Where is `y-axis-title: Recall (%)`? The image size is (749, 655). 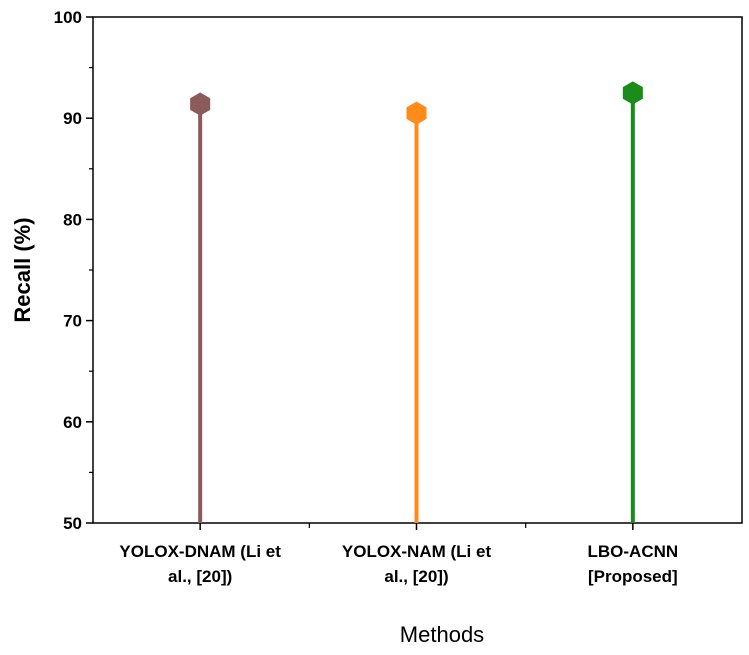 y-axis-title: Recall (%) is located at coordinates (22, 269).